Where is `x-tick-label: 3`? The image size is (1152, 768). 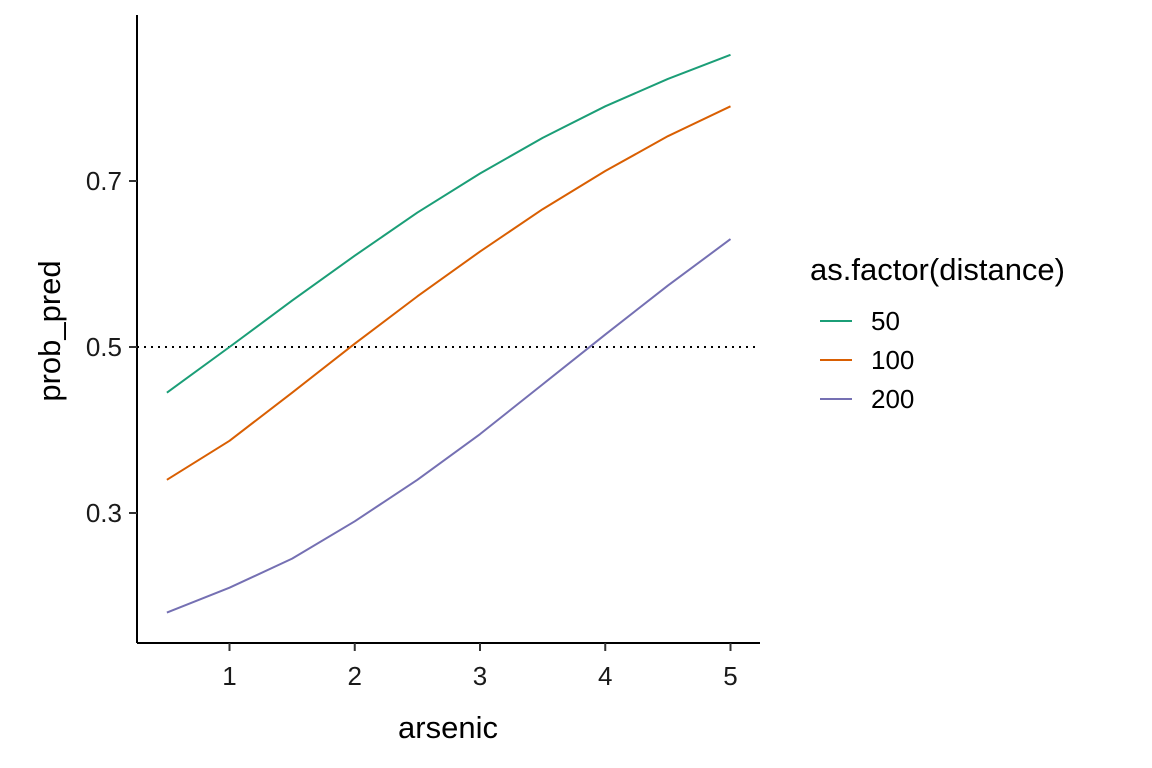 x-tick-label: 3 is located at coordinates (480, 676).